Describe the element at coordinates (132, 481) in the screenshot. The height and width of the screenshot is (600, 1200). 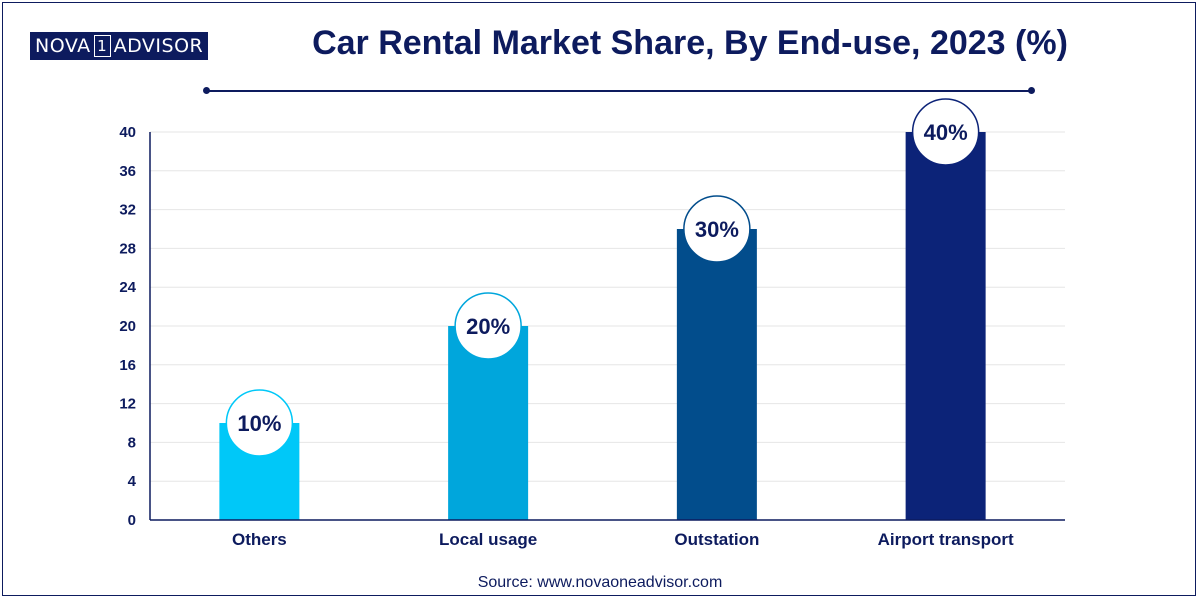
I see `y-tick-label: 4` at that location.